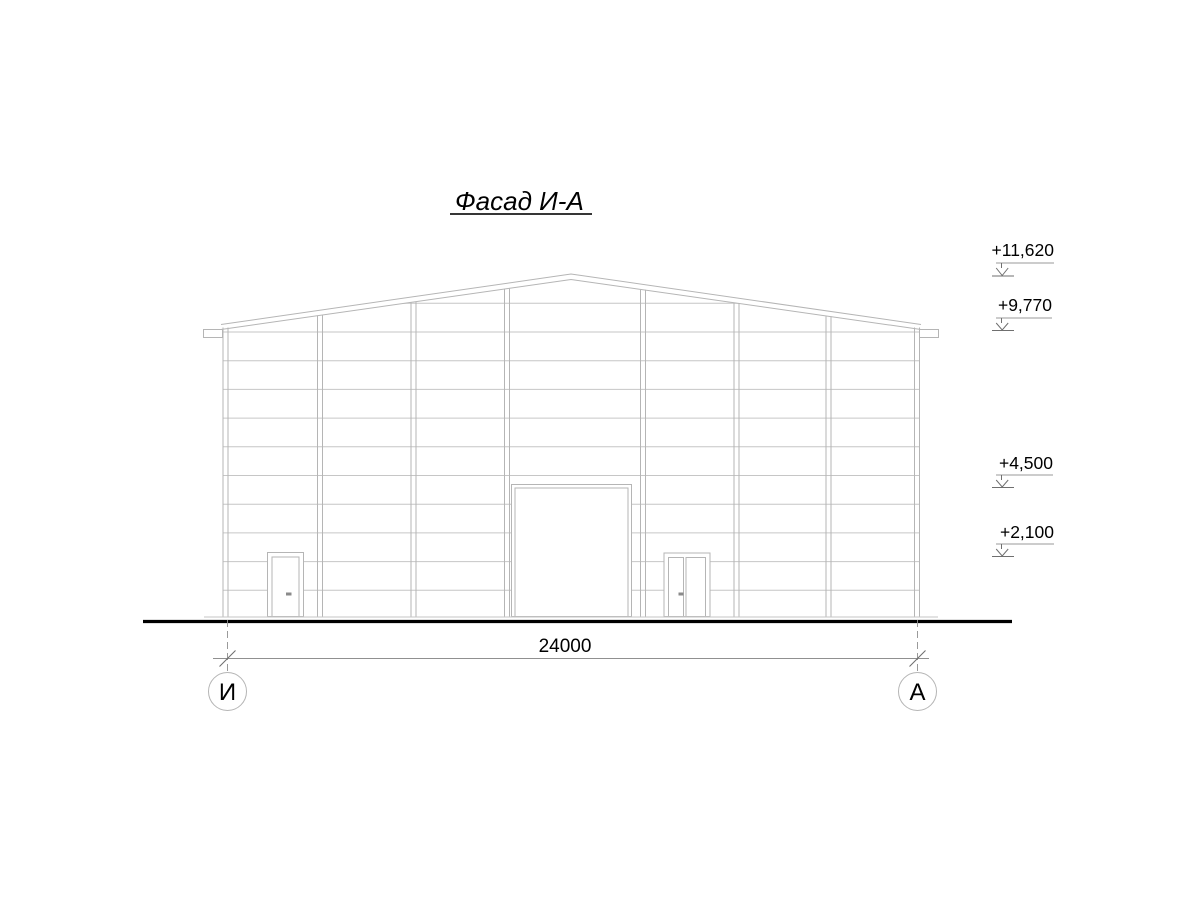  I want to click on gutter-left, so click(213, 333).